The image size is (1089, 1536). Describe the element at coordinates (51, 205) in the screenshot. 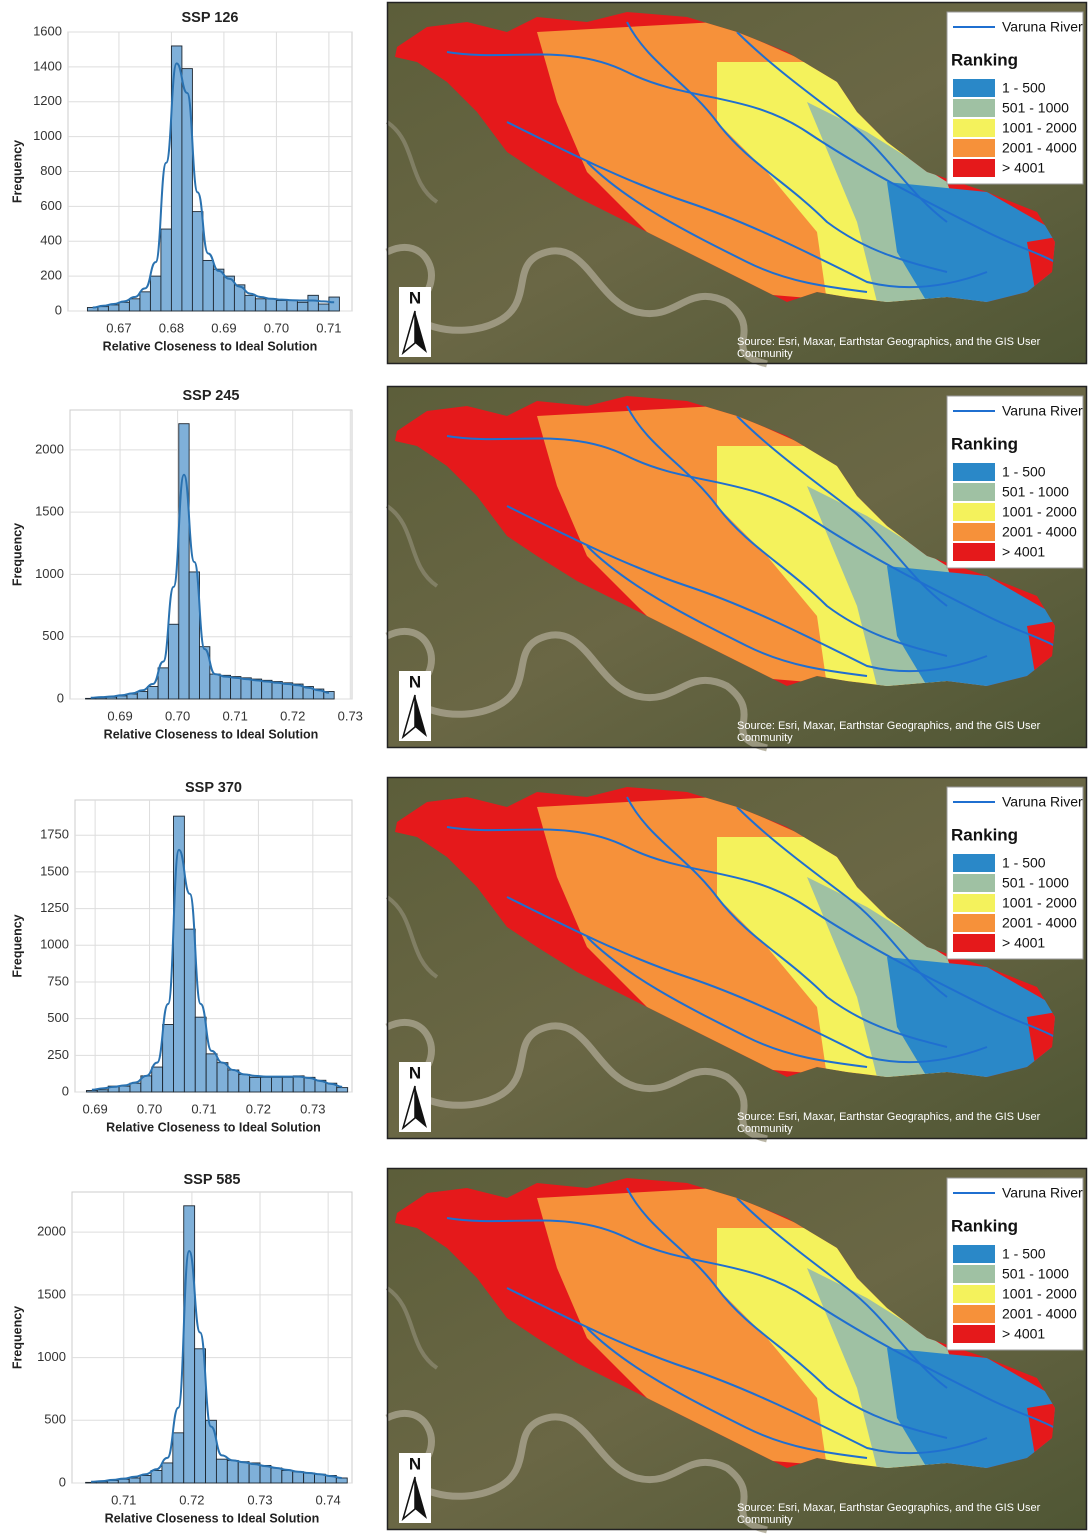

I see `y-tick-label: 600` at that location.